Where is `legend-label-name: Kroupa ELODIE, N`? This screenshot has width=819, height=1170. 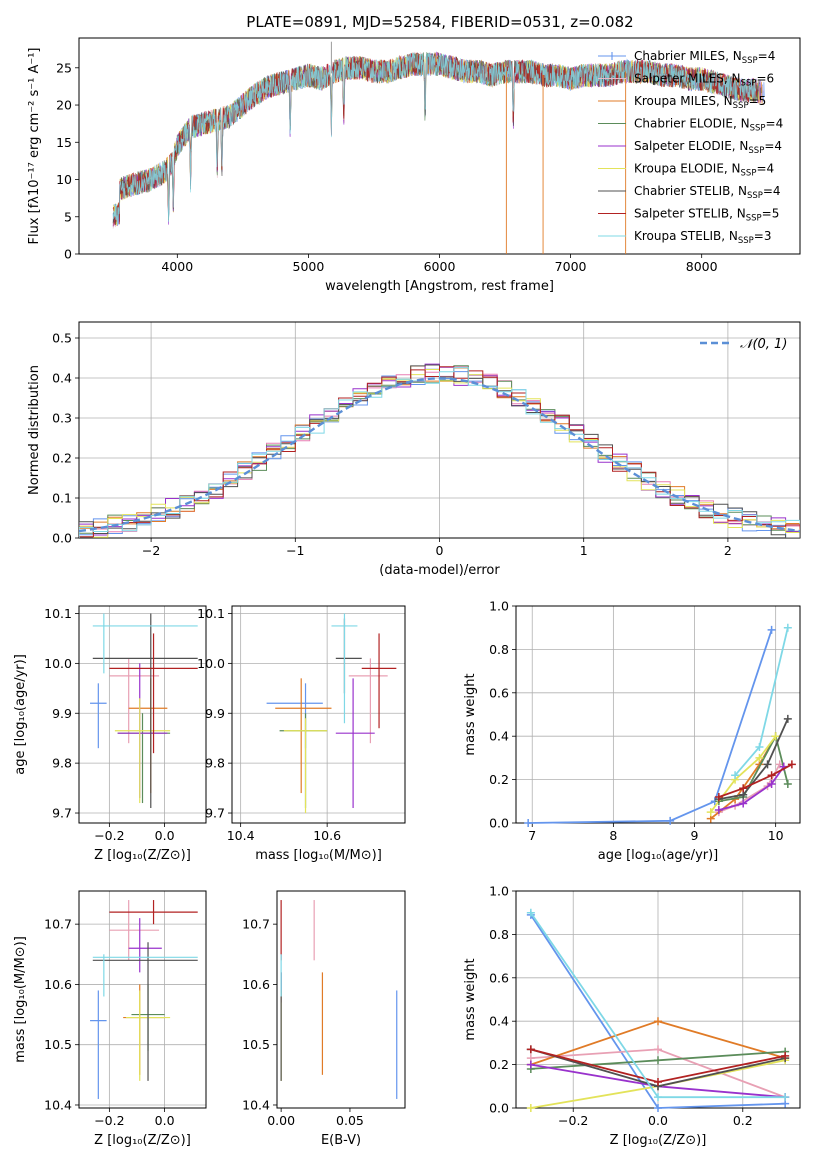
legend-label-name: Kroupa ELODIE, N is located at coordinates (687, 169).